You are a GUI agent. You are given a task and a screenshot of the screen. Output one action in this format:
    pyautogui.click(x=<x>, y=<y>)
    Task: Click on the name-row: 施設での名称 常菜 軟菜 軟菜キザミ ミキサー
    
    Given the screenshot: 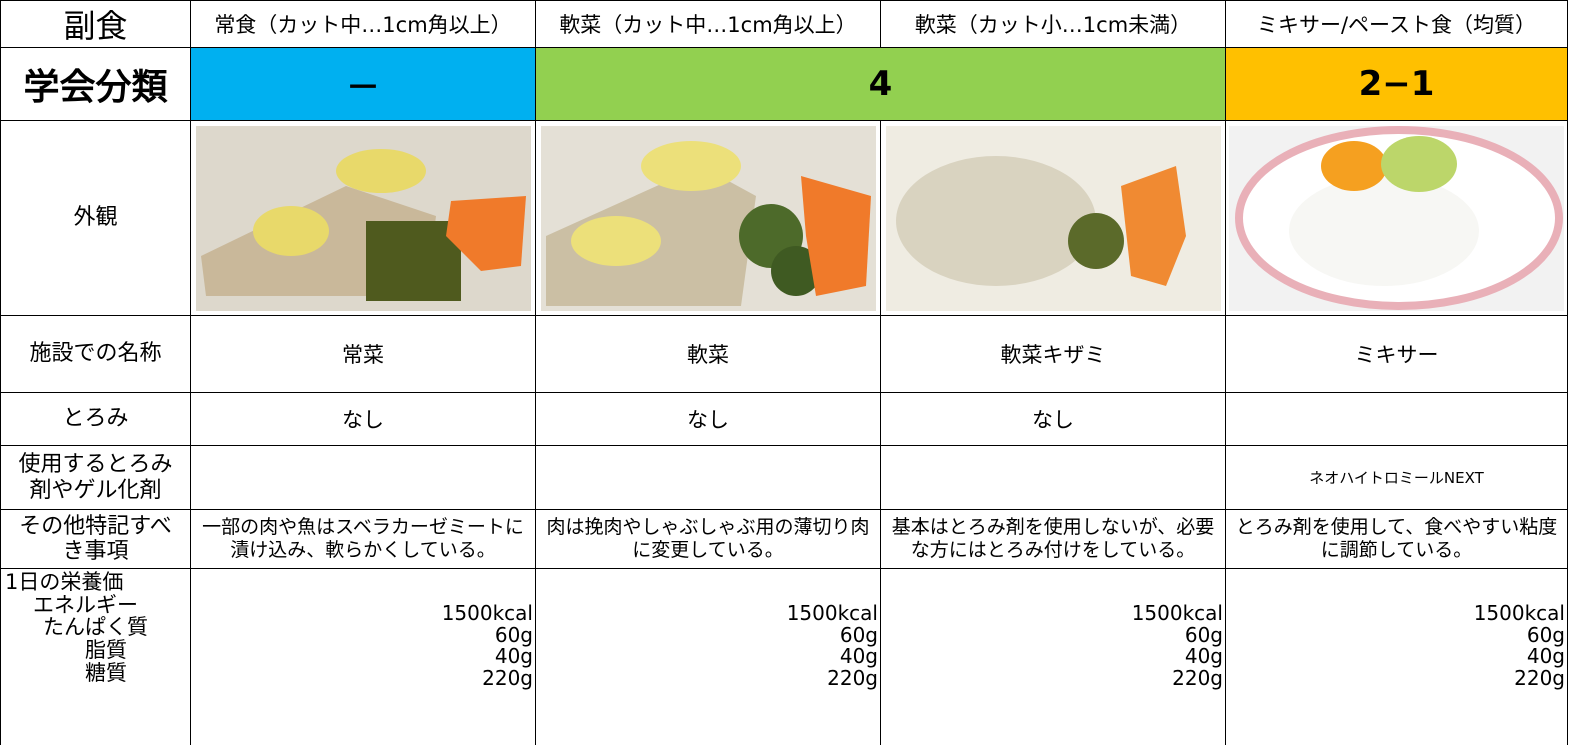 What is the action you would take?
    pyautogui.click(x=784, y=354)
    